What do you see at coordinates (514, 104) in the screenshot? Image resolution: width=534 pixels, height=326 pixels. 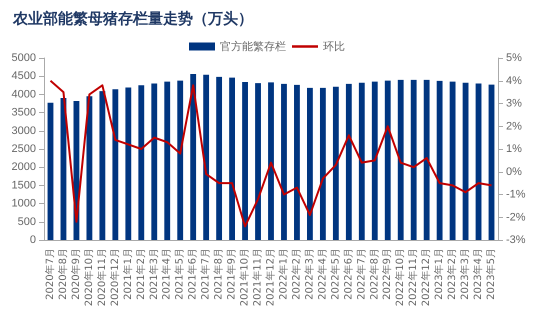 I see `y2-tick-label: 3%` at bounding box center [514, 104].